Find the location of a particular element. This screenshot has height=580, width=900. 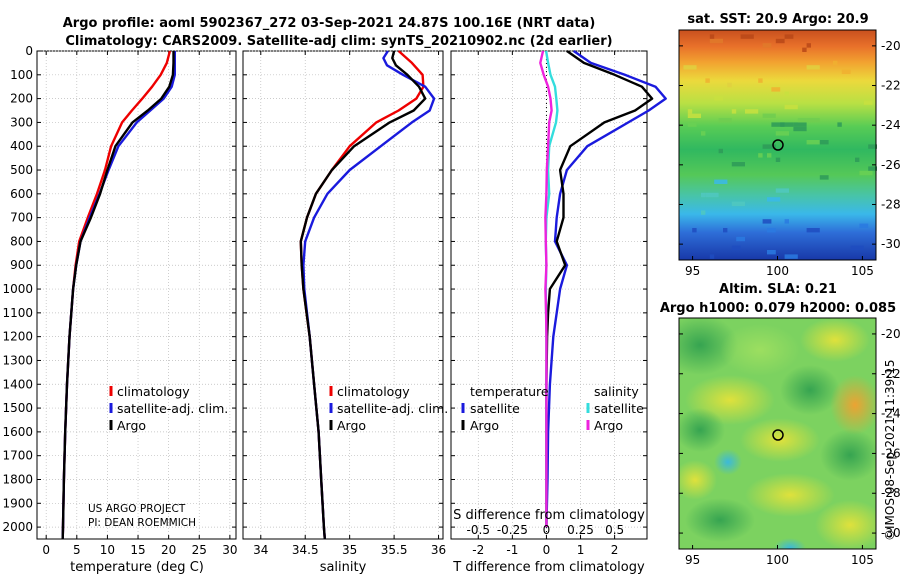

s-difference-ticks: -0.5 -0.25 0 0.25 0.5 is located at coordinates (546, 530).